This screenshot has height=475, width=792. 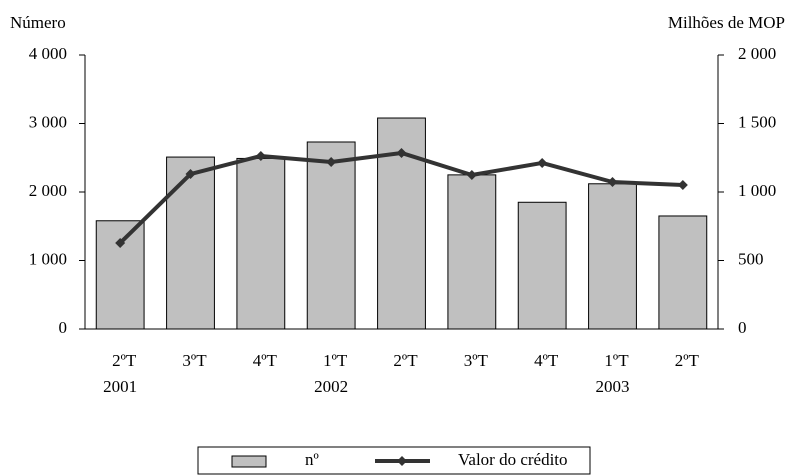 What do you see at coordinates (613, 386) in the screenshot?
I see `year-label: 2003` at bounding box center [613, 386].